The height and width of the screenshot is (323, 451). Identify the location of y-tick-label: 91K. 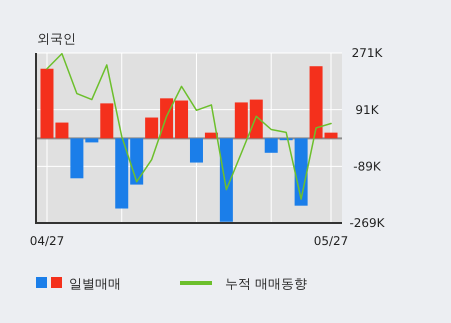
(367, 109).